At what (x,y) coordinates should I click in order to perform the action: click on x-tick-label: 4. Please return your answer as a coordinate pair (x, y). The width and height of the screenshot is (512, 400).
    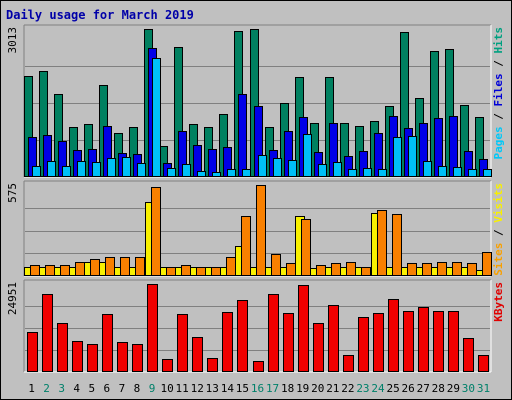
    Looking at the image, I should click on (76, 388).